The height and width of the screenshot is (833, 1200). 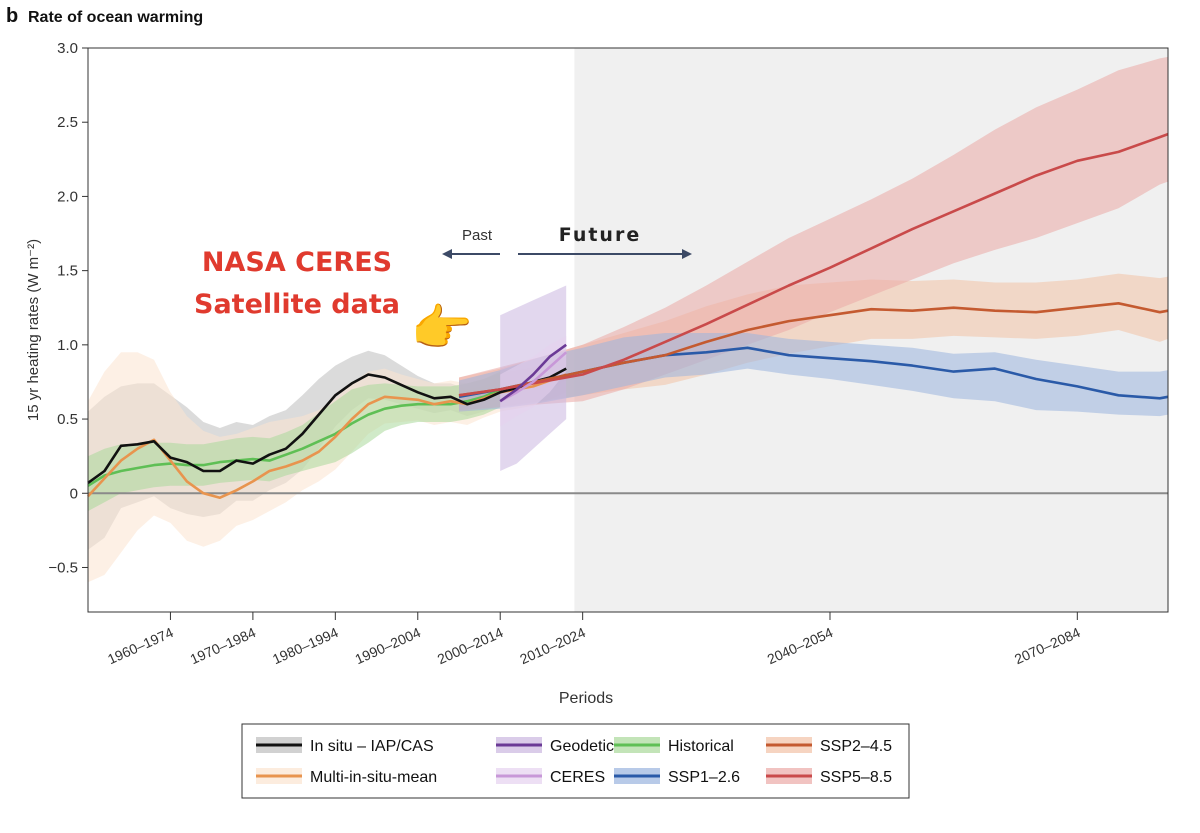 I want to click on legend-label-multi-in-situ-mean: Multi-in-situ-mean, so click(x=373, y=777).